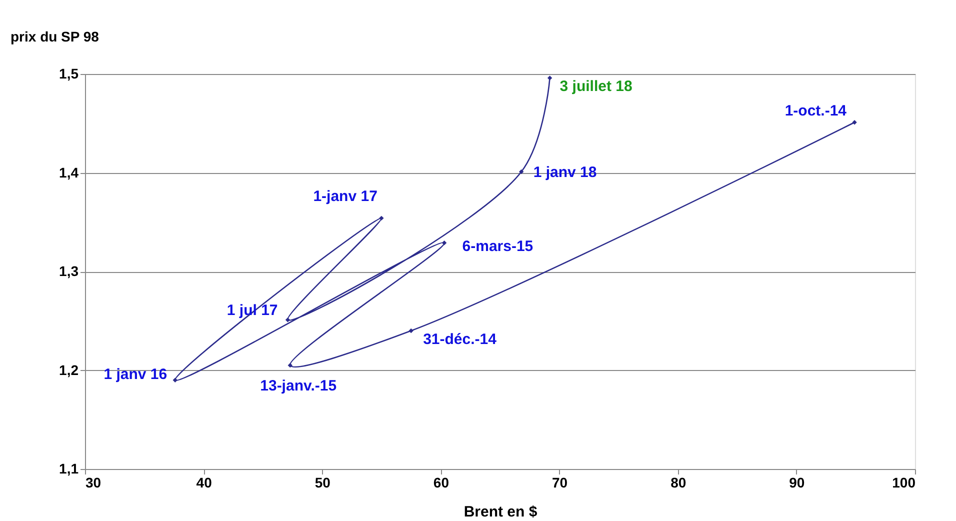 Image resolution: width=956 pixels, height=521 pixels. What do you see at coordinates (678, 482) in the screenshot?
I see `x-tick-label: 80` at bounding box center [678, 482].